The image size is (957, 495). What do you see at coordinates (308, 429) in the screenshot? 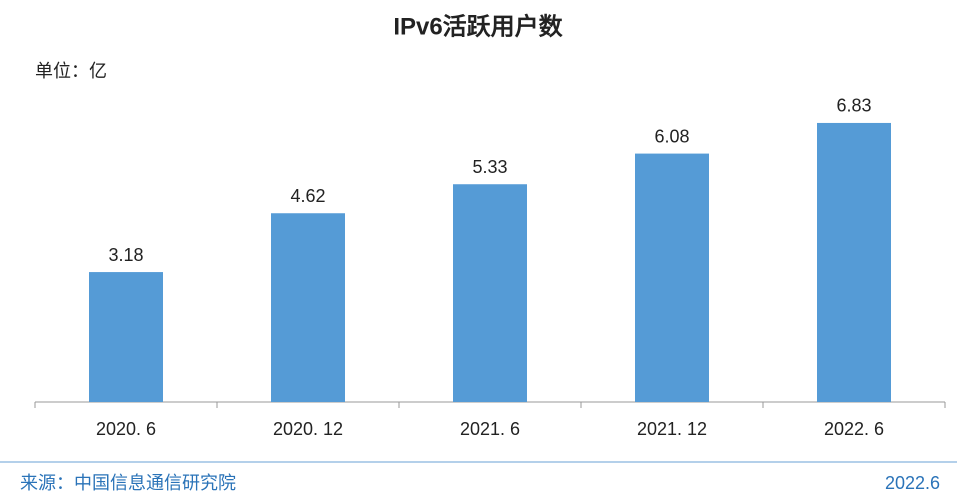
I see `x-tick-label: 2020. 12` at bounding box center [308, 429].